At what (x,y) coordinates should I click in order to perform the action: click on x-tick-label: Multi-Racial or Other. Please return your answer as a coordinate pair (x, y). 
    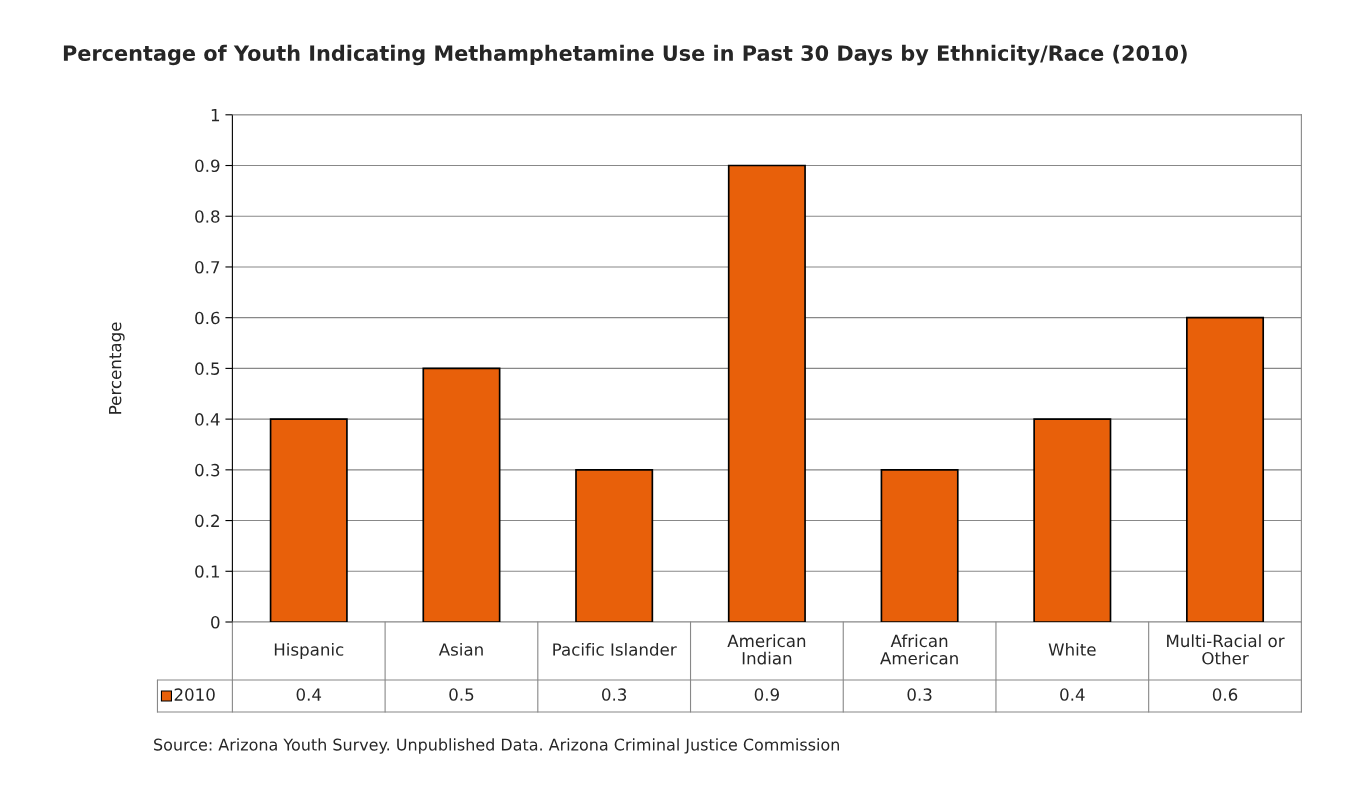
    Looking at the image, I should click on (1226, 649).